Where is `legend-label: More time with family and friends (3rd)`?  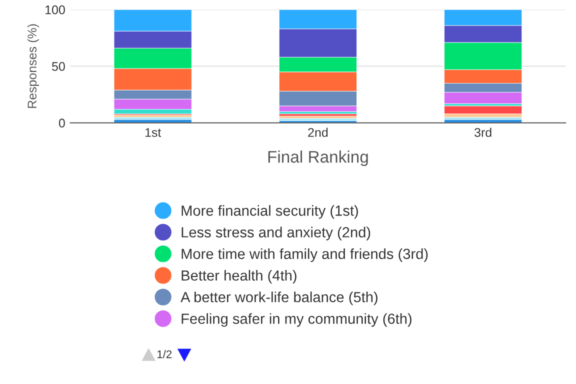
legend-label: More time with family and friends (3rd) is located at coordinates (305, 255).